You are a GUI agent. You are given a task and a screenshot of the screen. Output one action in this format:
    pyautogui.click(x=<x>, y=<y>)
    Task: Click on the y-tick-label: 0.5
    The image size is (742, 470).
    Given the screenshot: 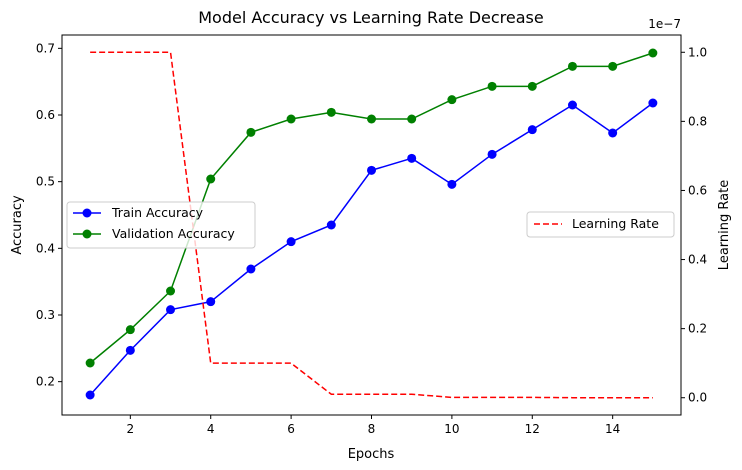 What is the action you would take?
    pyautogui.click(x=45, y=182)
    